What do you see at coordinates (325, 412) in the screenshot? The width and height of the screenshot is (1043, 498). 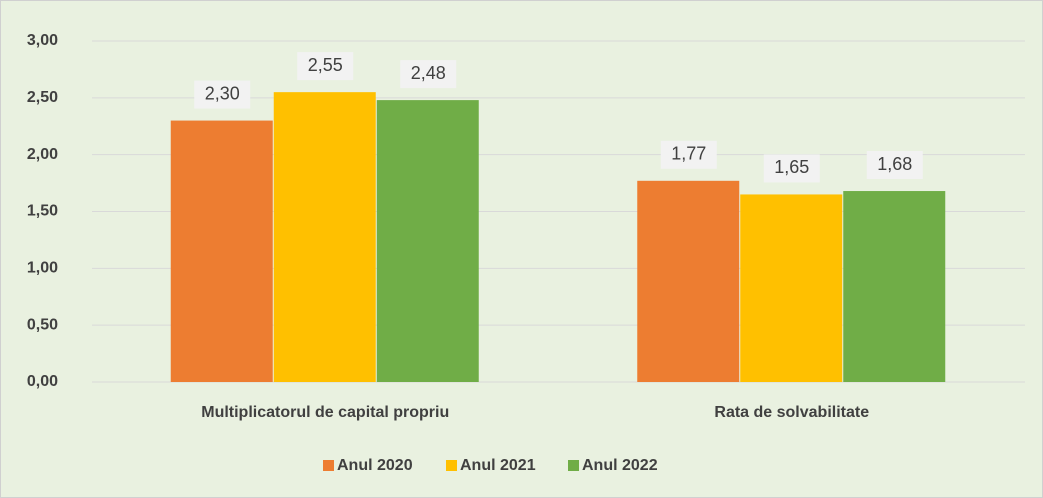 I see `x-tick-label: Multiplicatorul de capital propriu` at bounding box center [325, 412].